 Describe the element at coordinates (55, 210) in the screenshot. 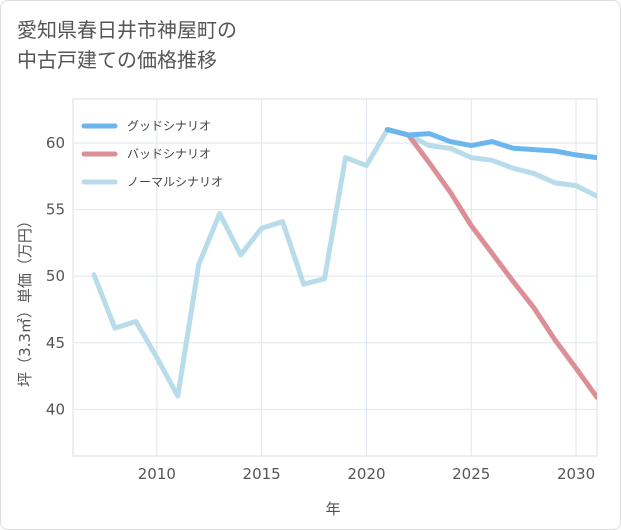

I see `y-tick-label-55: 55` at that location.